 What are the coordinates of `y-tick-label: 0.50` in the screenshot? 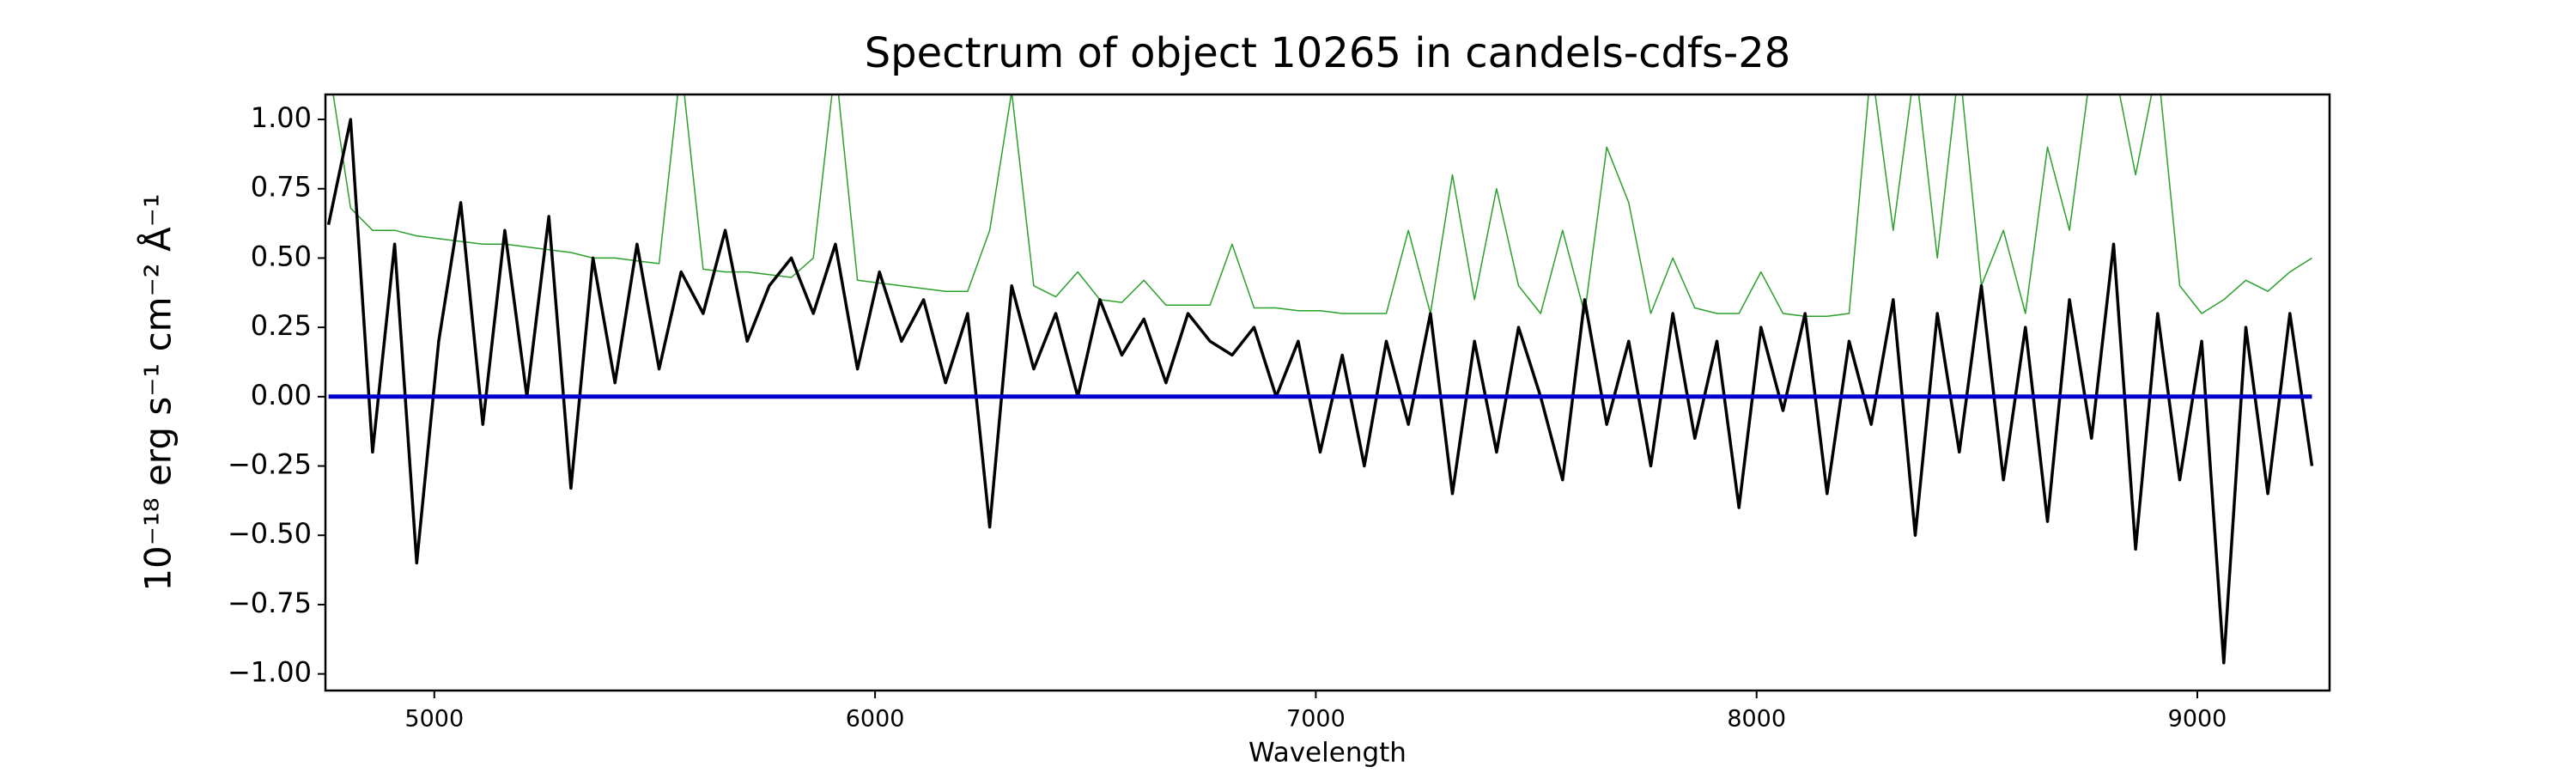 It's located at (281, 256).